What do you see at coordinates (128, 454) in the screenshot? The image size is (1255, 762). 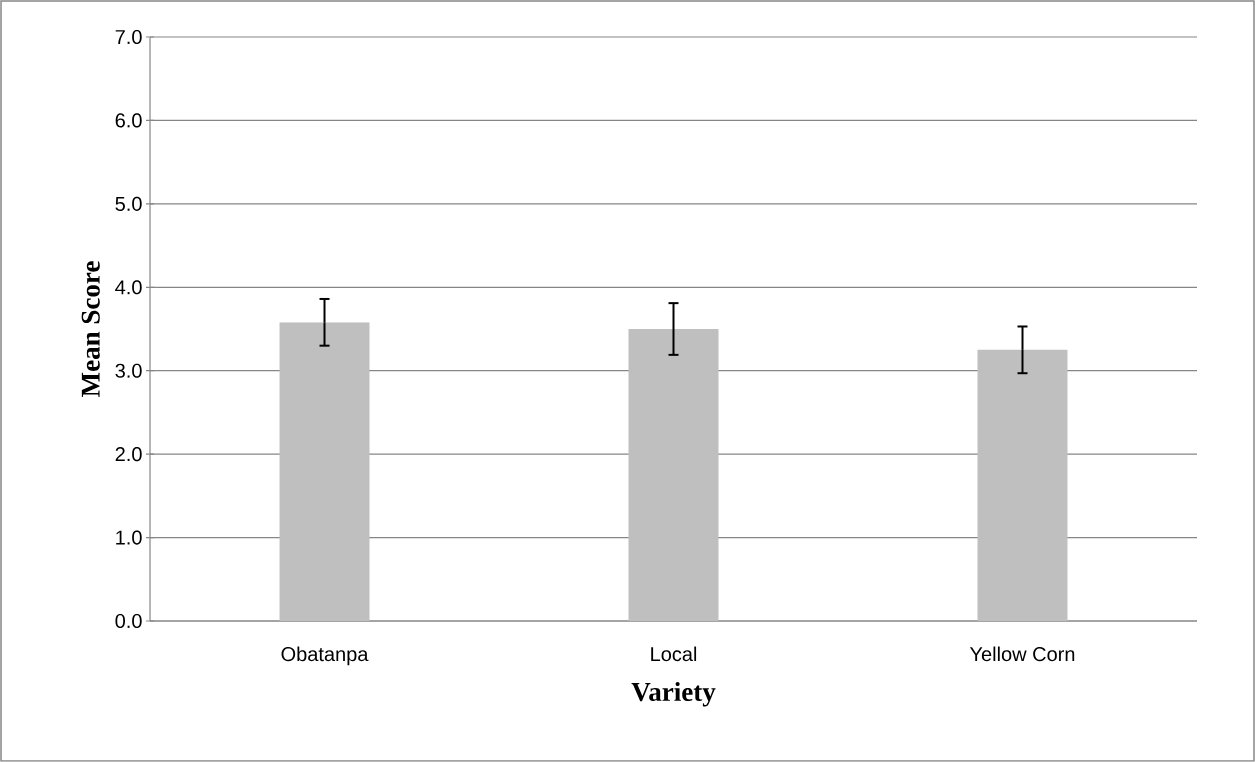 I see `y-tick-label: 2.0` at bounding box center [128, 454].